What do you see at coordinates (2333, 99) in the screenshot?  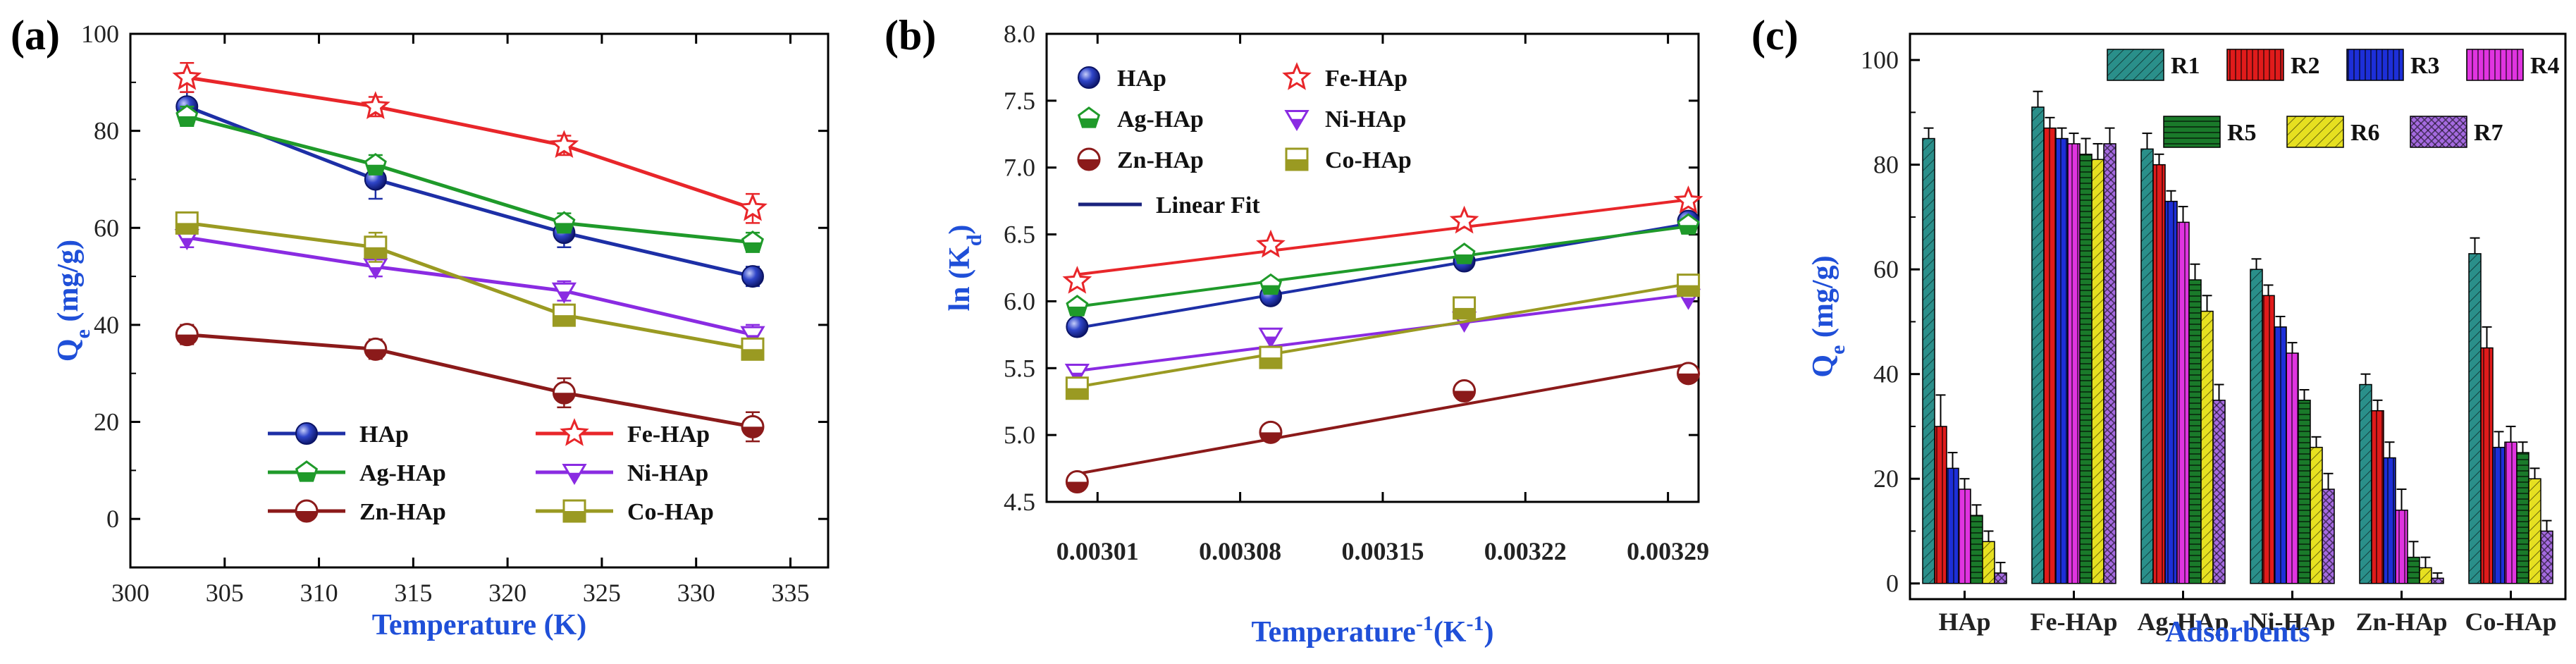 I see `legend-c: R1 R2 R3 R4 R5 R6 R7` at bounding box center [2333, 99].